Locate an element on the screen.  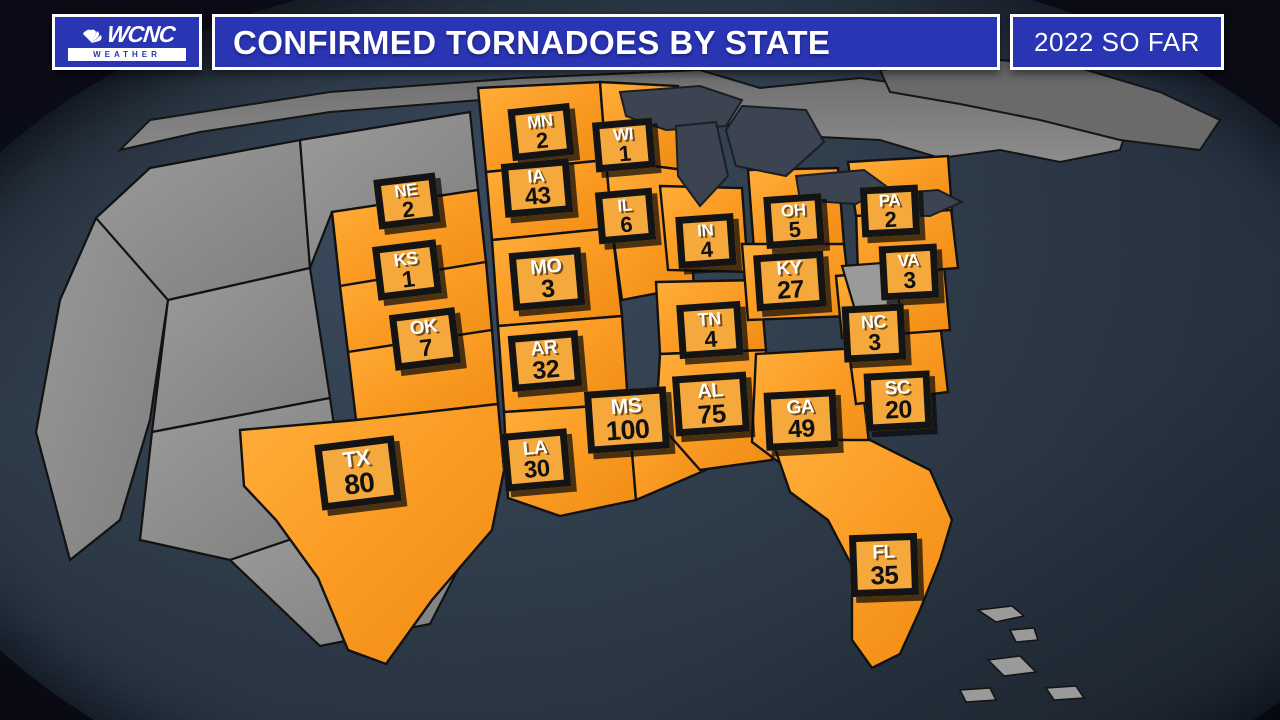
state-tornado-count: 7 is located at coordinates (426, 348).